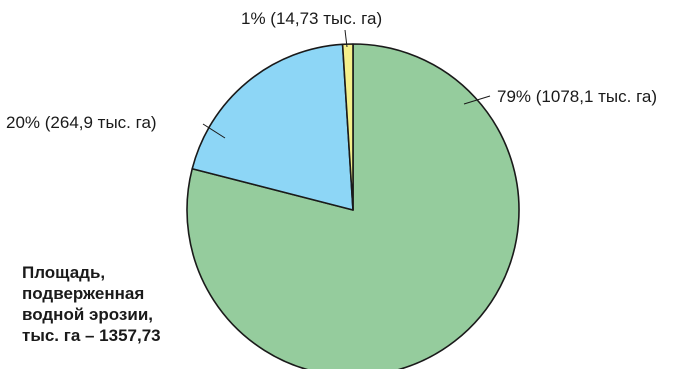  I want to click on slice-label-79: 79% (1078,1 тыс. га), so click(577, 96).